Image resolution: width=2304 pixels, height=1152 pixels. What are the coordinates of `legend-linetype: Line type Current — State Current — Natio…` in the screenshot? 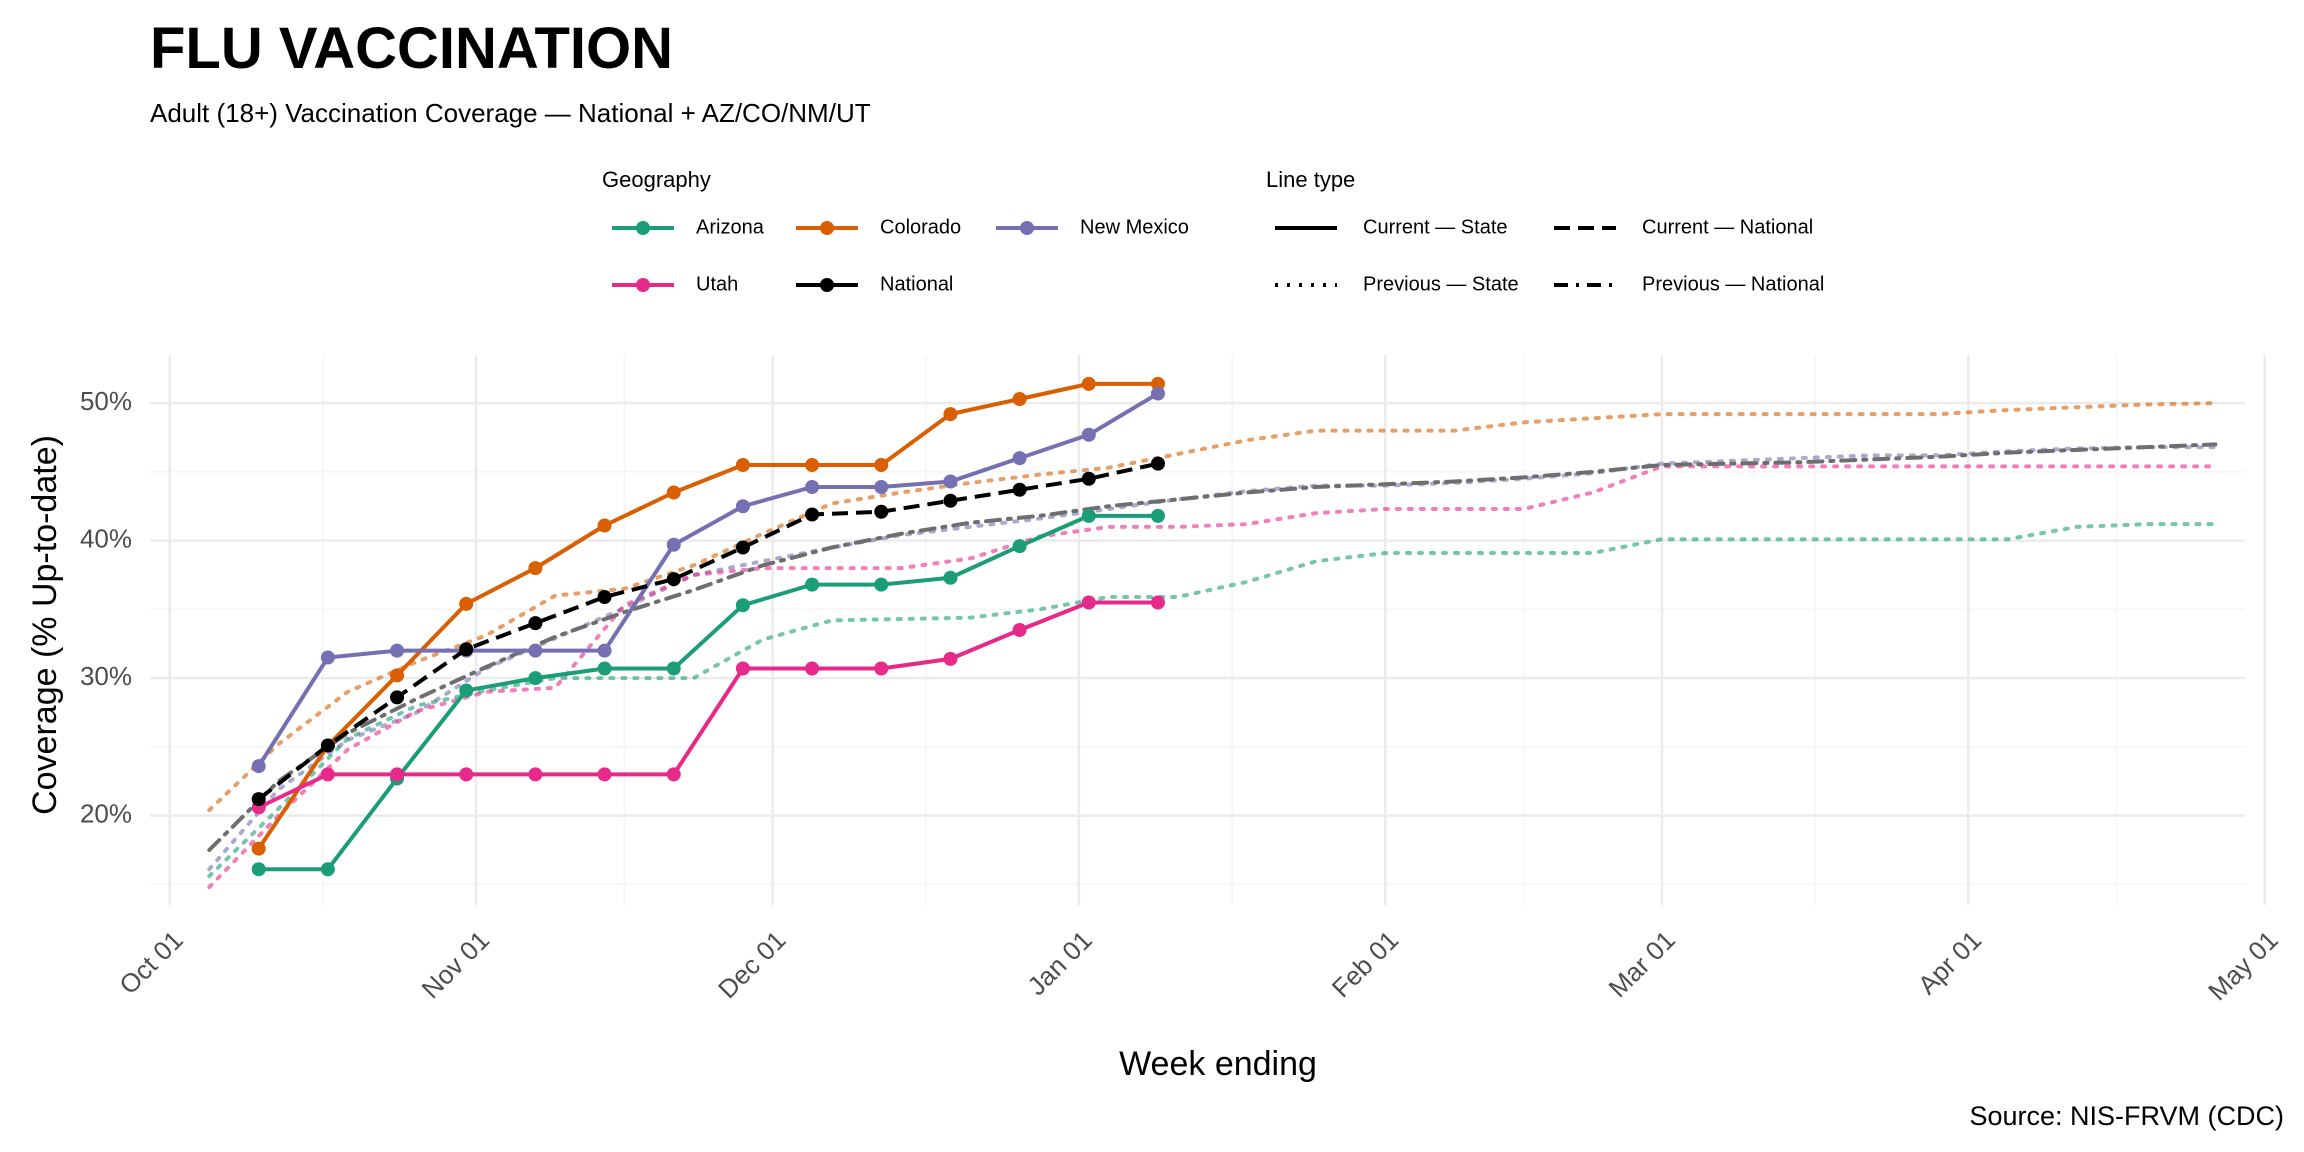 It's located at (1545, 231).